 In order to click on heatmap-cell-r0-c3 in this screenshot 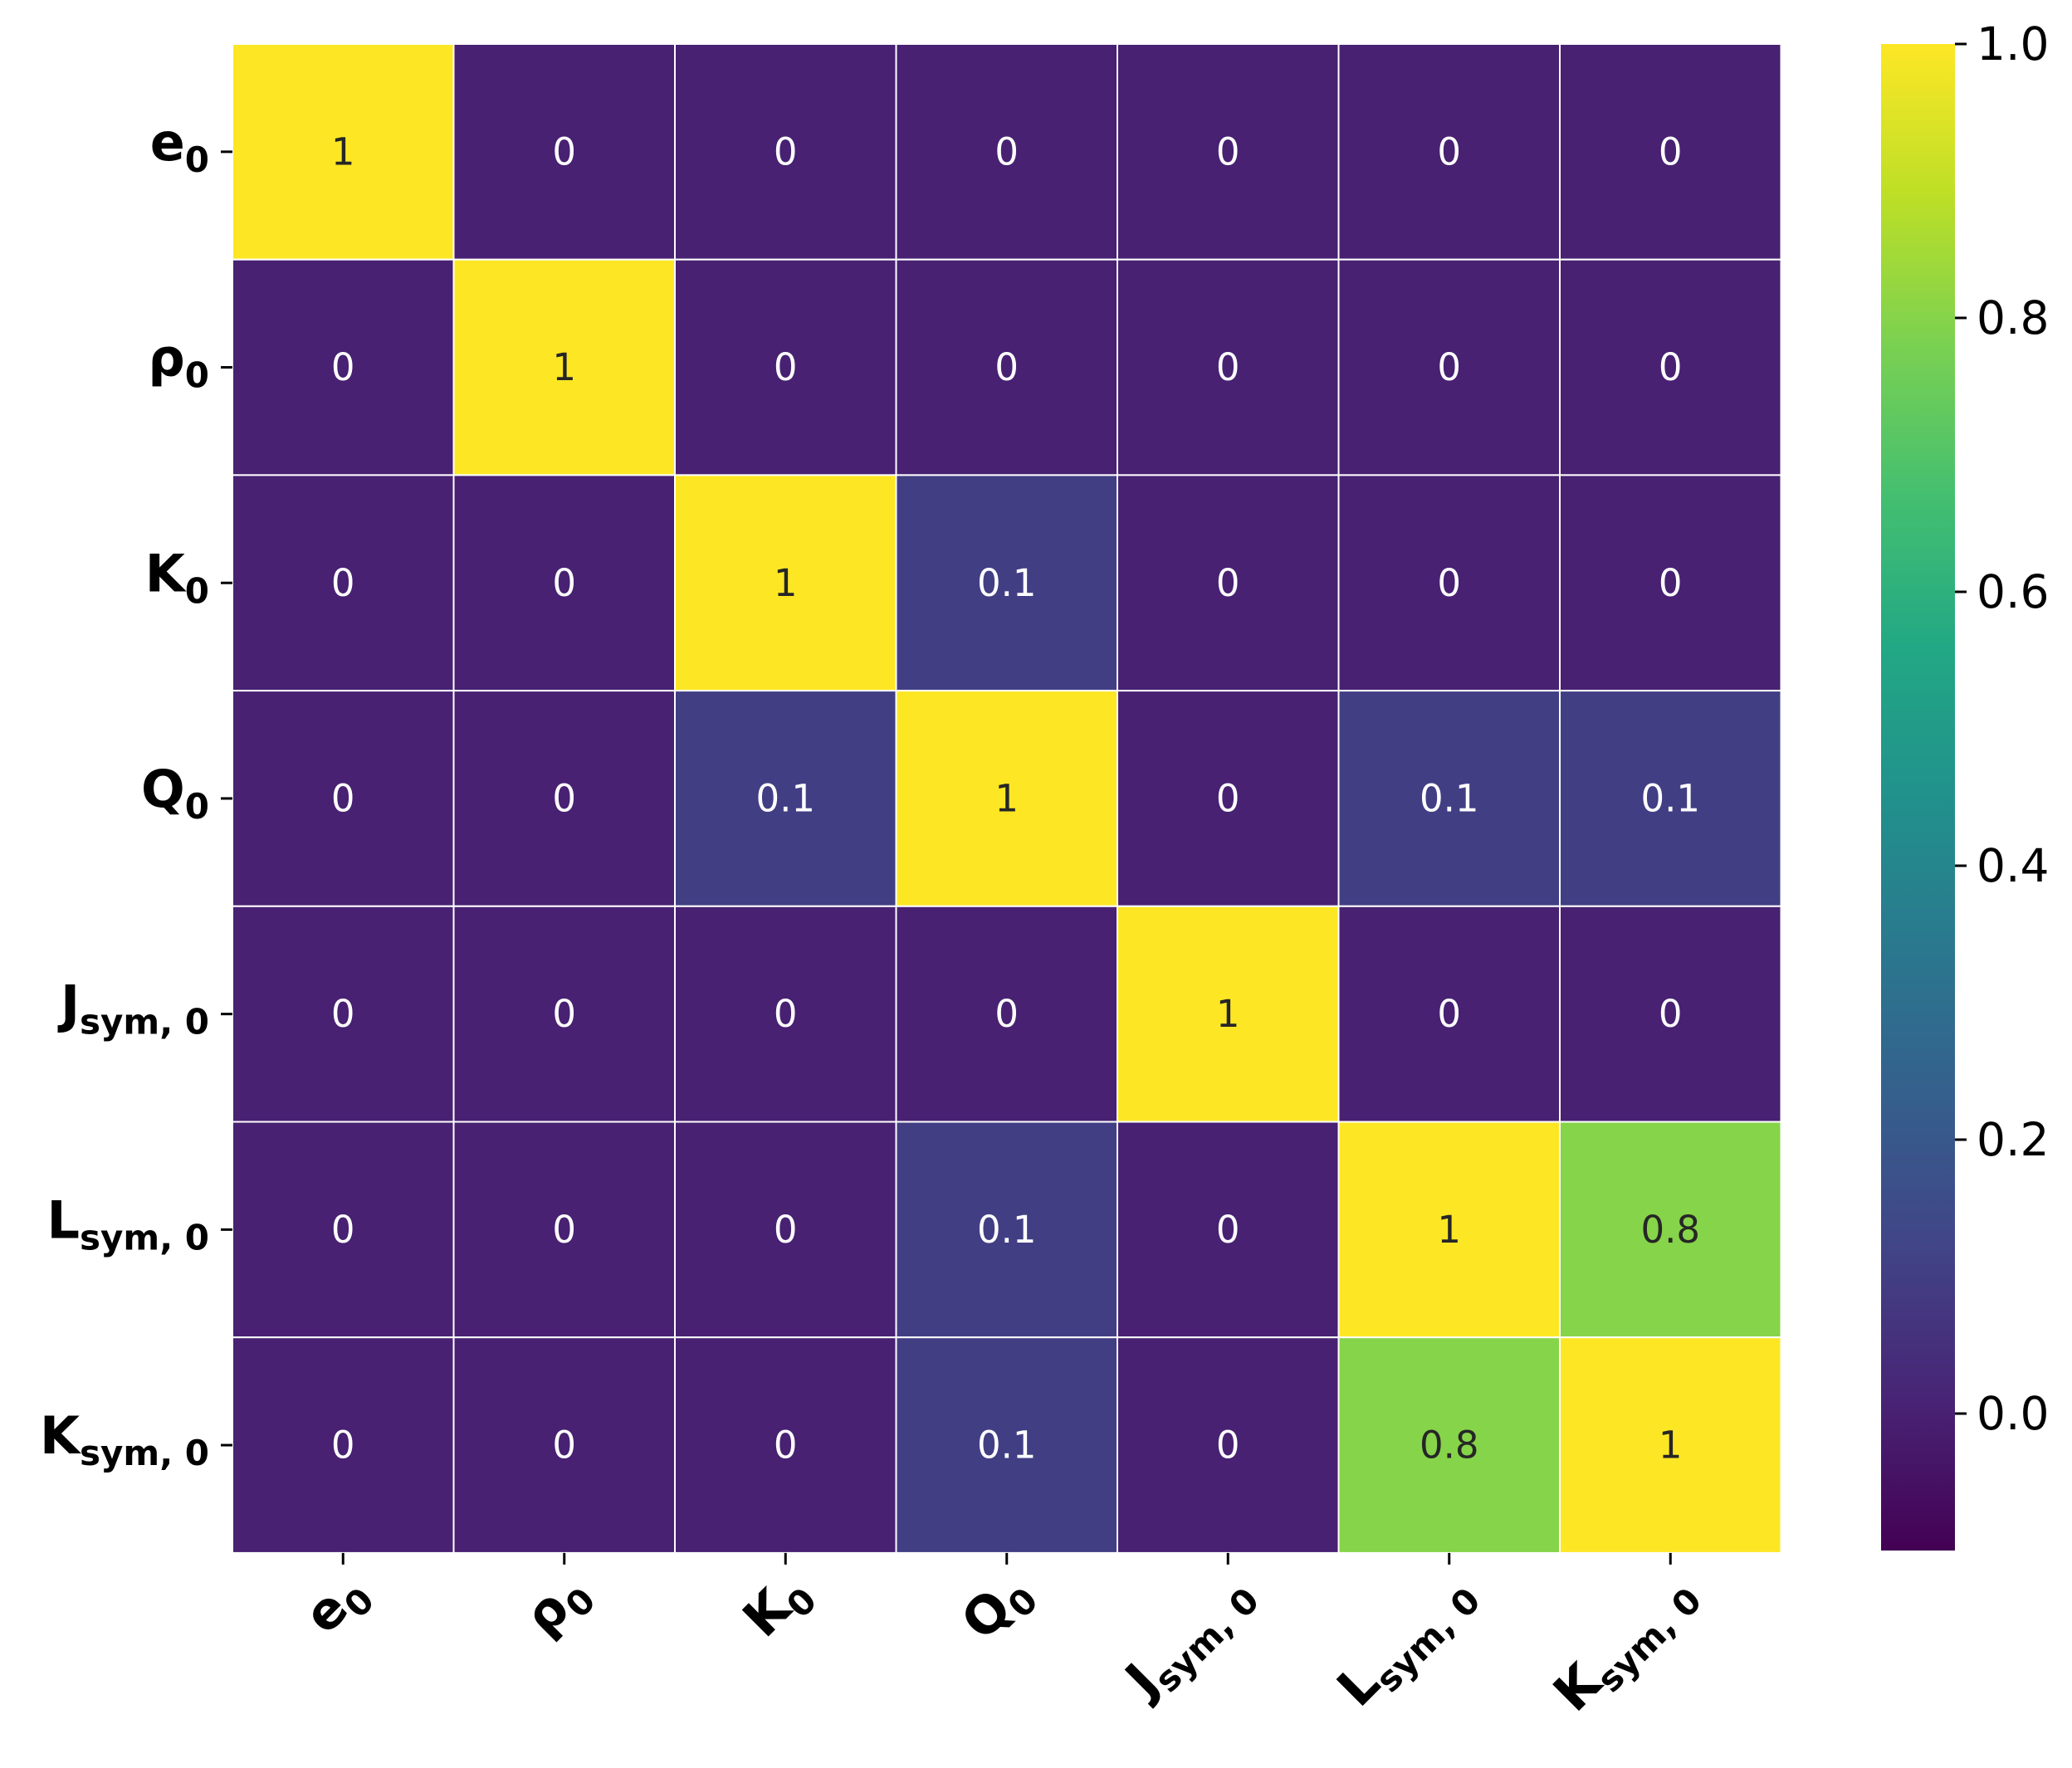, I will do `click(1007, 152)`.